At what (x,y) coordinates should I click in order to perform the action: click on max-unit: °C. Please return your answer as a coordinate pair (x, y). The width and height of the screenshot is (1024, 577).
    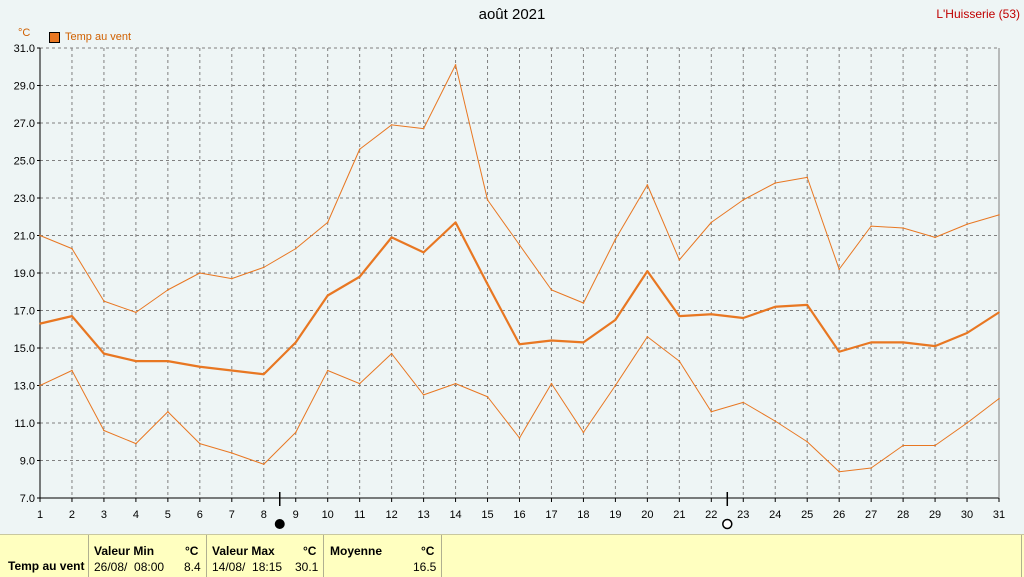
    Looking at the image, I should click on (310, 551).